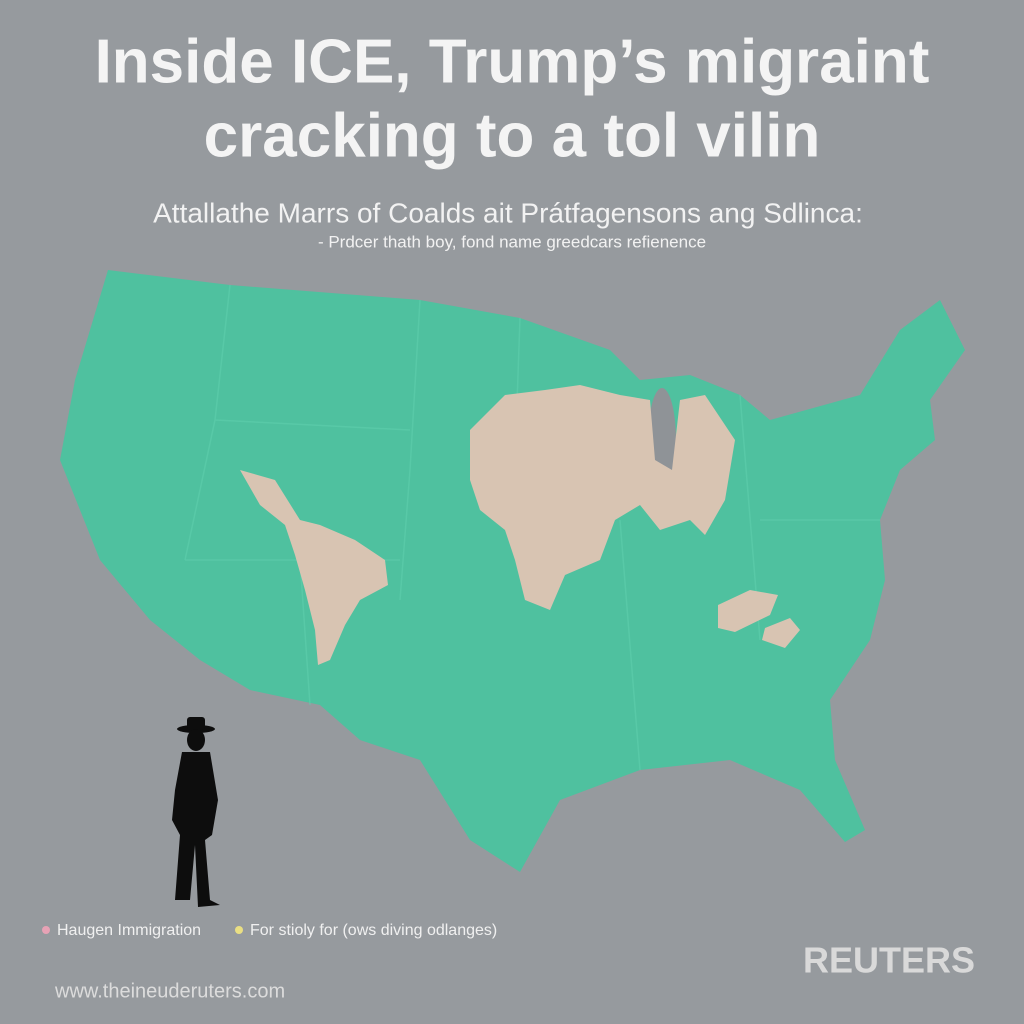  I want to click on land-eurasia-africa, so click(602, 497).